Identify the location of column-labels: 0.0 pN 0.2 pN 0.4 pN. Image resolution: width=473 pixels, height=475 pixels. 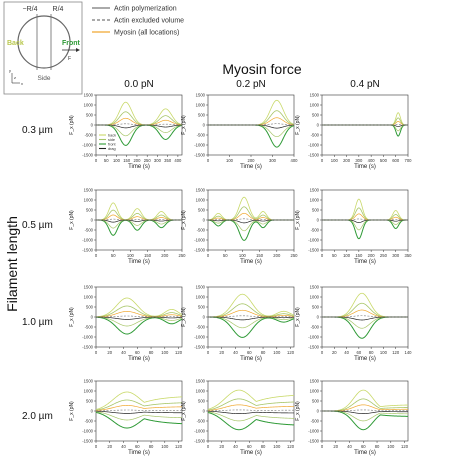
(251, 84).